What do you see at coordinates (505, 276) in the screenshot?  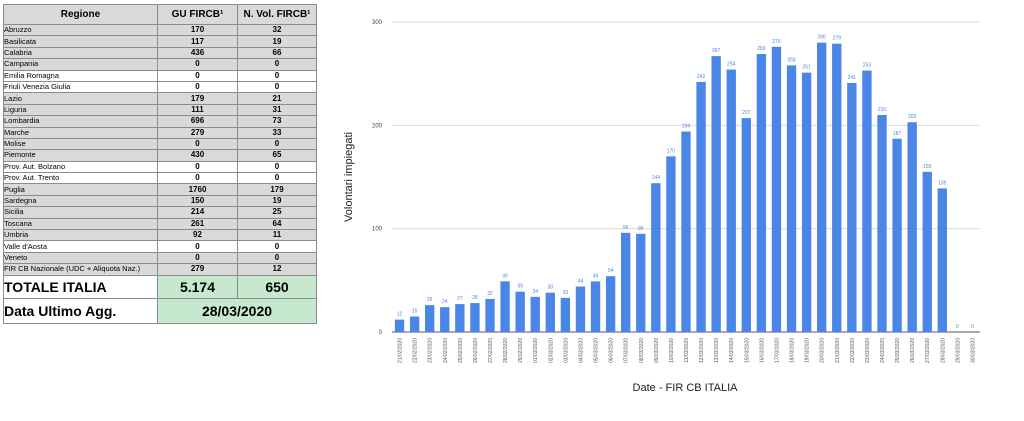 I see `bar-value-label: 49` at bounding box center [505, 276].